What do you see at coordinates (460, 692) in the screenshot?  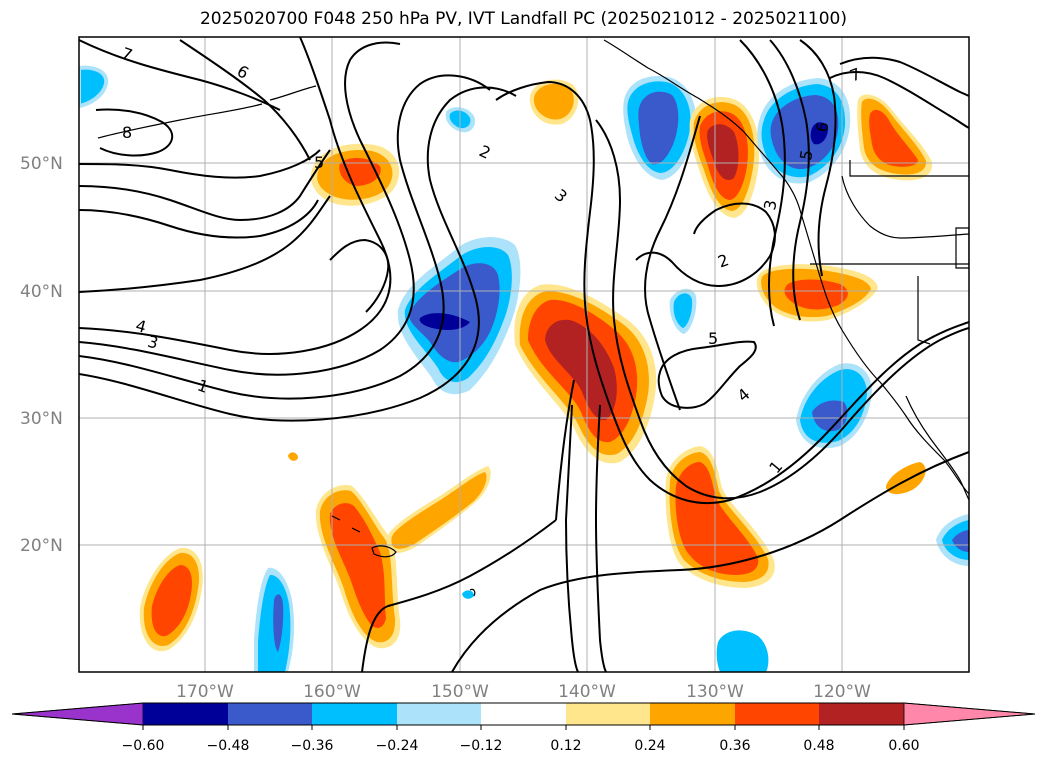 I see `lon-label-150w: 150°W` at bounding box center [460, 692].